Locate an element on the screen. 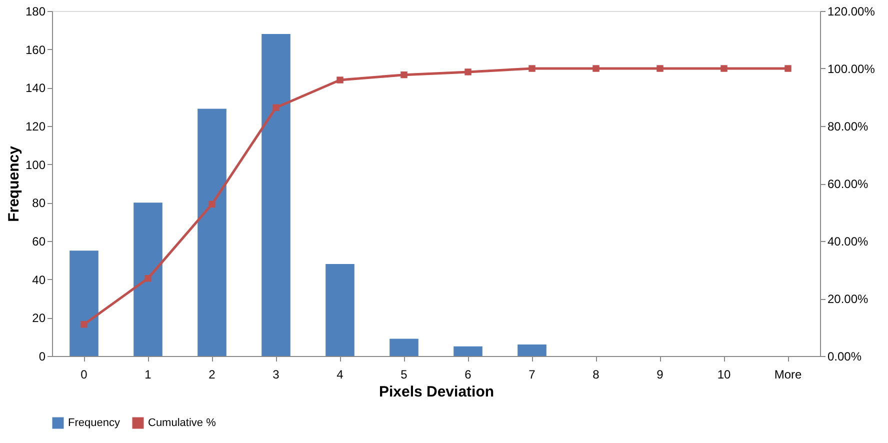 The height and width of the screenshot is (443, 888). y-tick-label: 0 is located at coordinates (42, 357).